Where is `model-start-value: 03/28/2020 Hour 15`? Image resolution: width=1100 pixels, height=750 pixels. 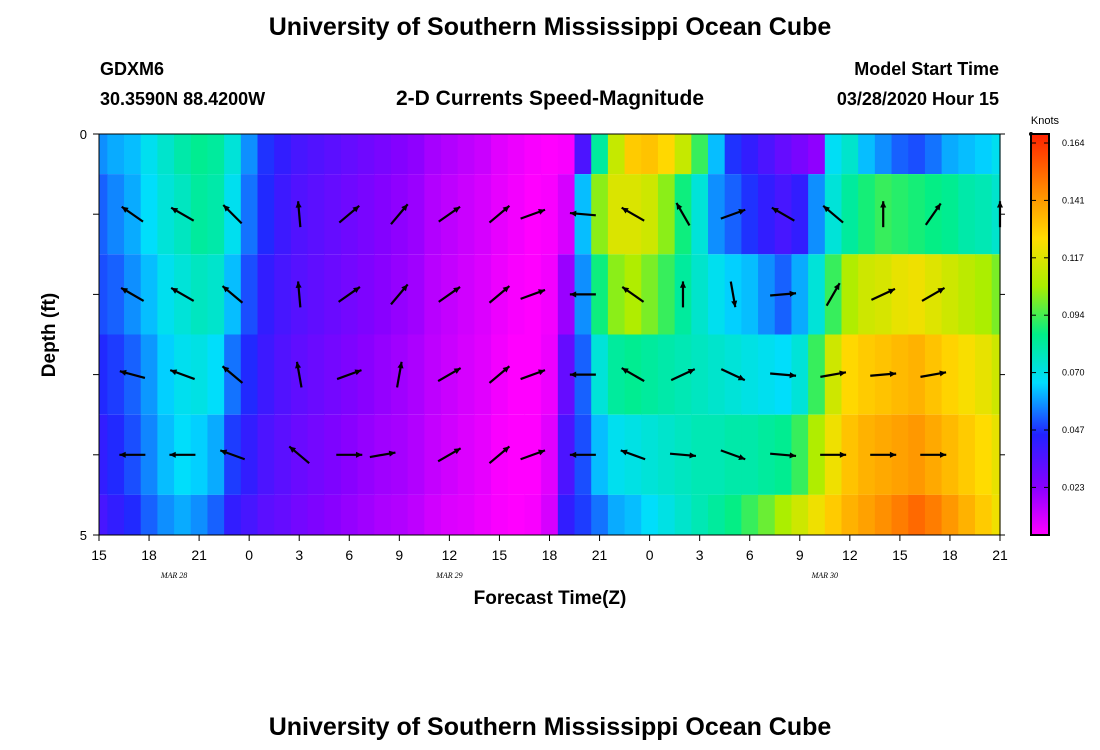
model-start-value: 03/28/2020 Hour 15 is located at coordinates (918, 99).